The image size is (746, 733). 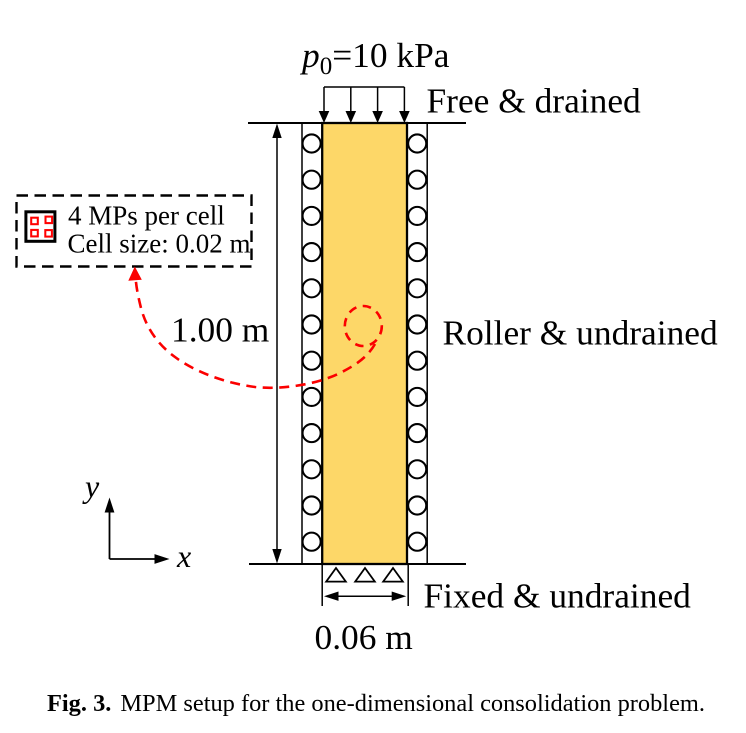 I want to click on svg-text: y, so click(x=91, y=486).